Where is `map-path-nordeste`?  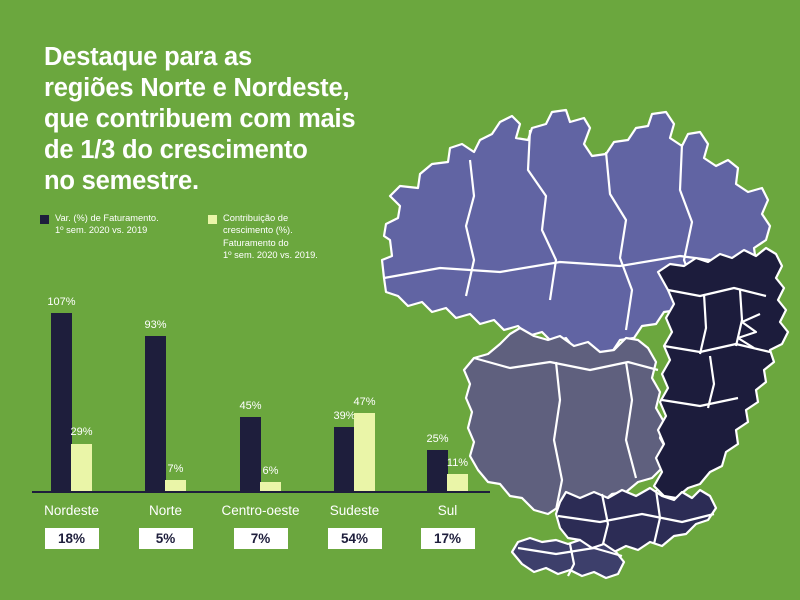 map-path-nordeste is located at coordinates (721, 373).